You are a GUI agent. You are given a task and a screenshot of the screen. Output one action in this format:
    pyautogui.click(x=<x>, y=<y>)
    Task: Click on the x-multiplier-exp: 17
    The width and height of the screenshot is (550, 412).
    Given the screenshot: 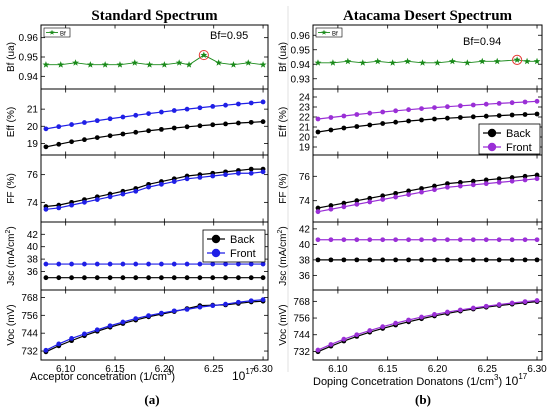 What is the action you would take?
    pyautogui.click(x=249, y=371)
    